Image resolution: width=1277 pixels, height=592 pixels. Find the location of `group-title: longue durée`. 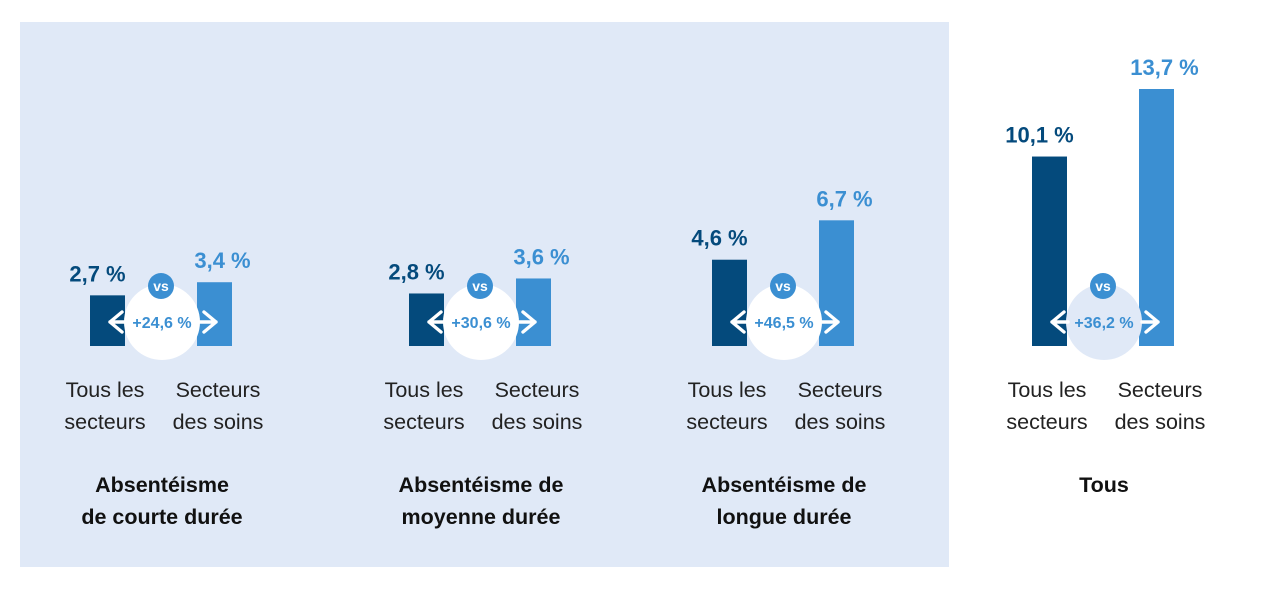

group-title: longue durée is located at coordinates (784, 517).